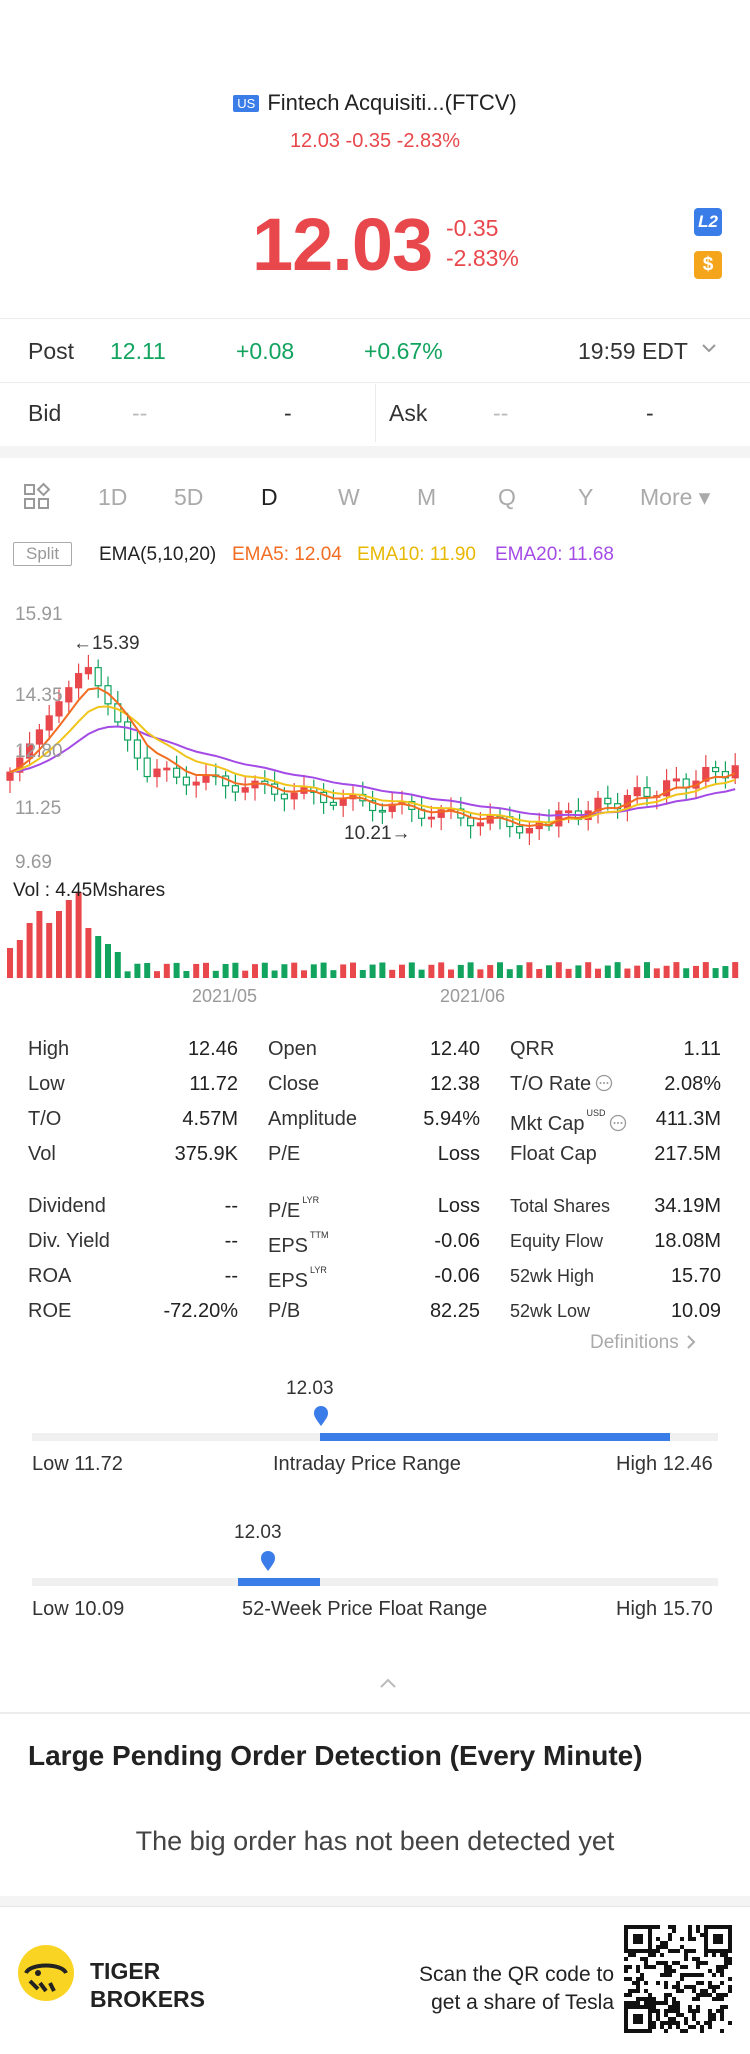 This screenshot has height=2054, width=750. I want to click on stat-value: 375.9K, so click(206, 1154).